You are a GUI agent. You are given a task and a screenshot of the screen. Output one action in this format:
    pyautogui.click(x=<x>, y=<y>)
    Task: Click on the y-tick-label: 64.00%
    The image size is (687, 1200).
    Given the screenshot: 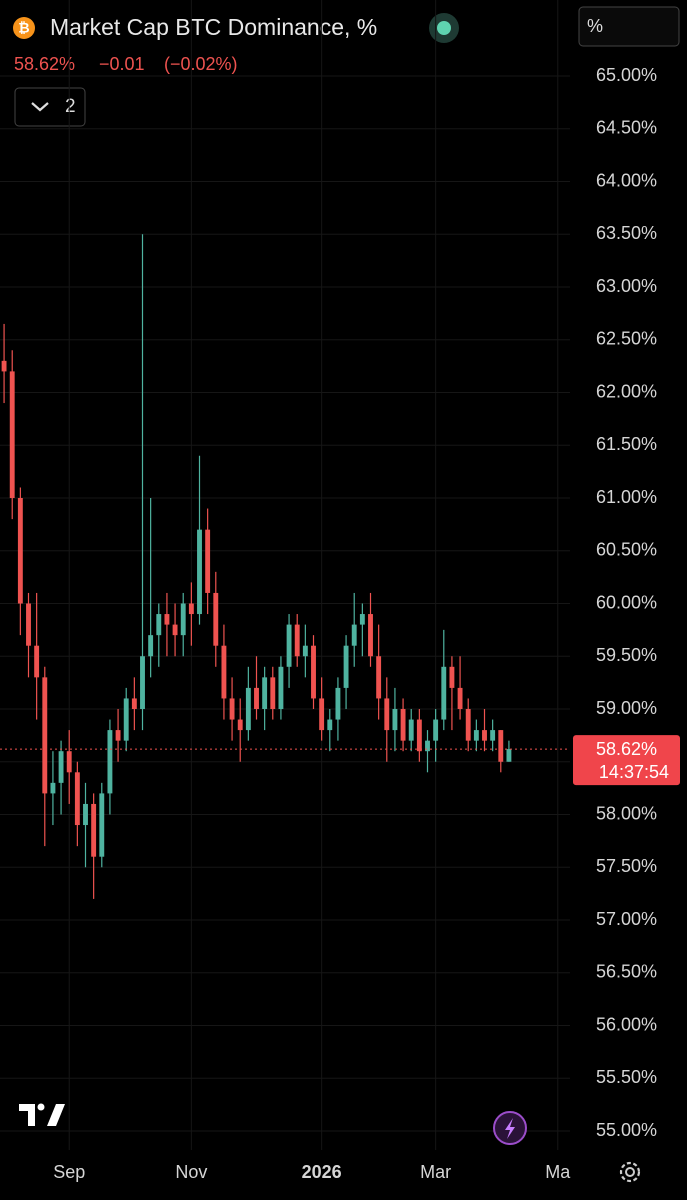 What is the action you would take?
    pyautogui.click(x=626, y=180)
    